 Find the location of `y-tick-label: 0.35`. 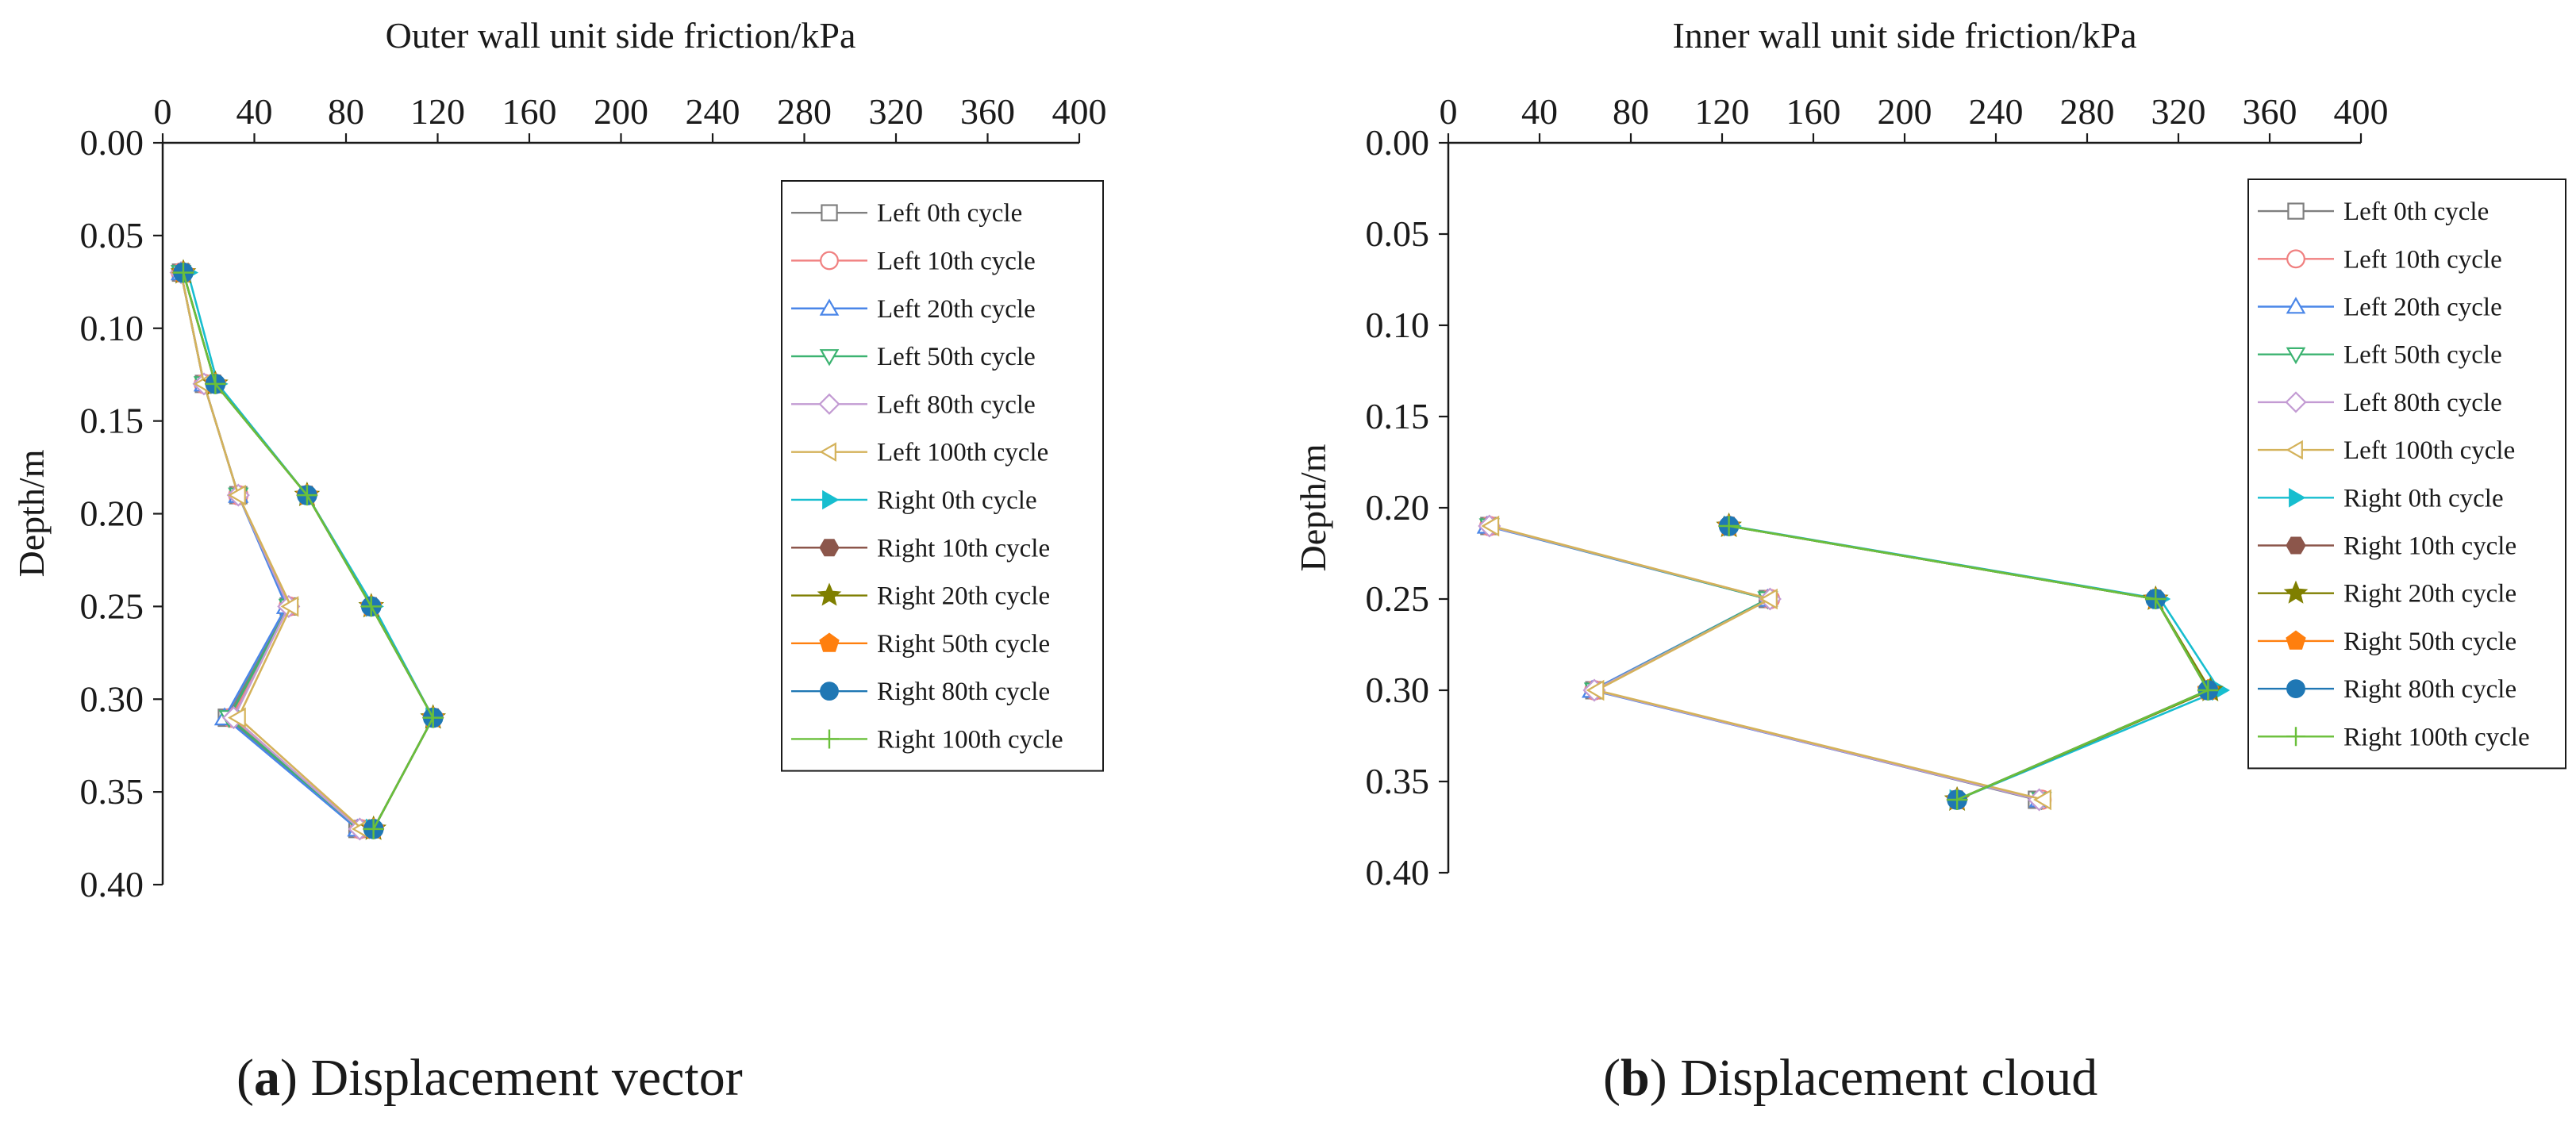

y-tick-label: 0.35 is located at coordinates (1398, 781).